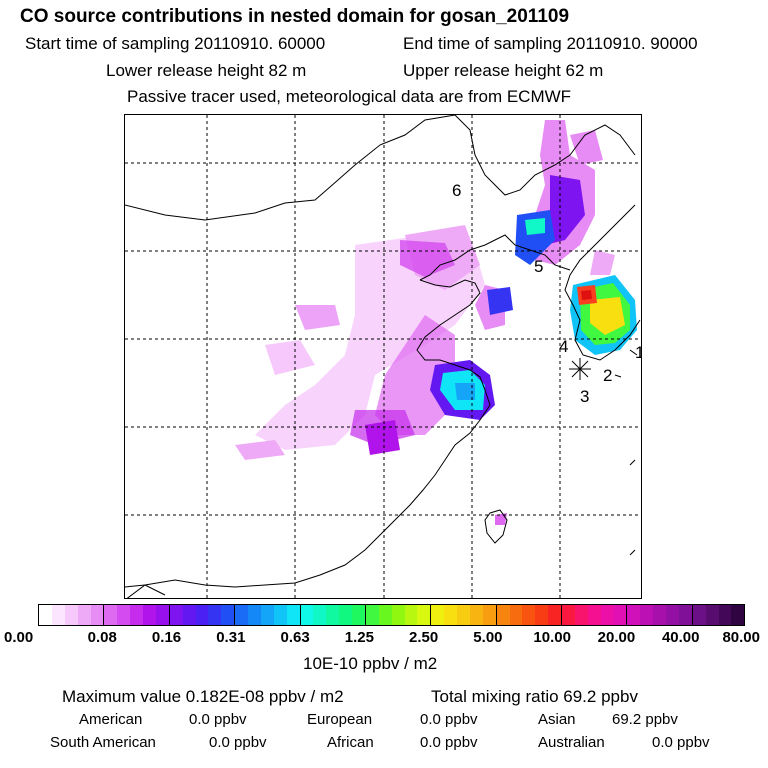 The height and width of the screenshot is (768, 768). What do you see at coordinates (741, 637) in the screenshot?
I see `color-scale-tick-label: 80.00` at bounding box center [741, 637].